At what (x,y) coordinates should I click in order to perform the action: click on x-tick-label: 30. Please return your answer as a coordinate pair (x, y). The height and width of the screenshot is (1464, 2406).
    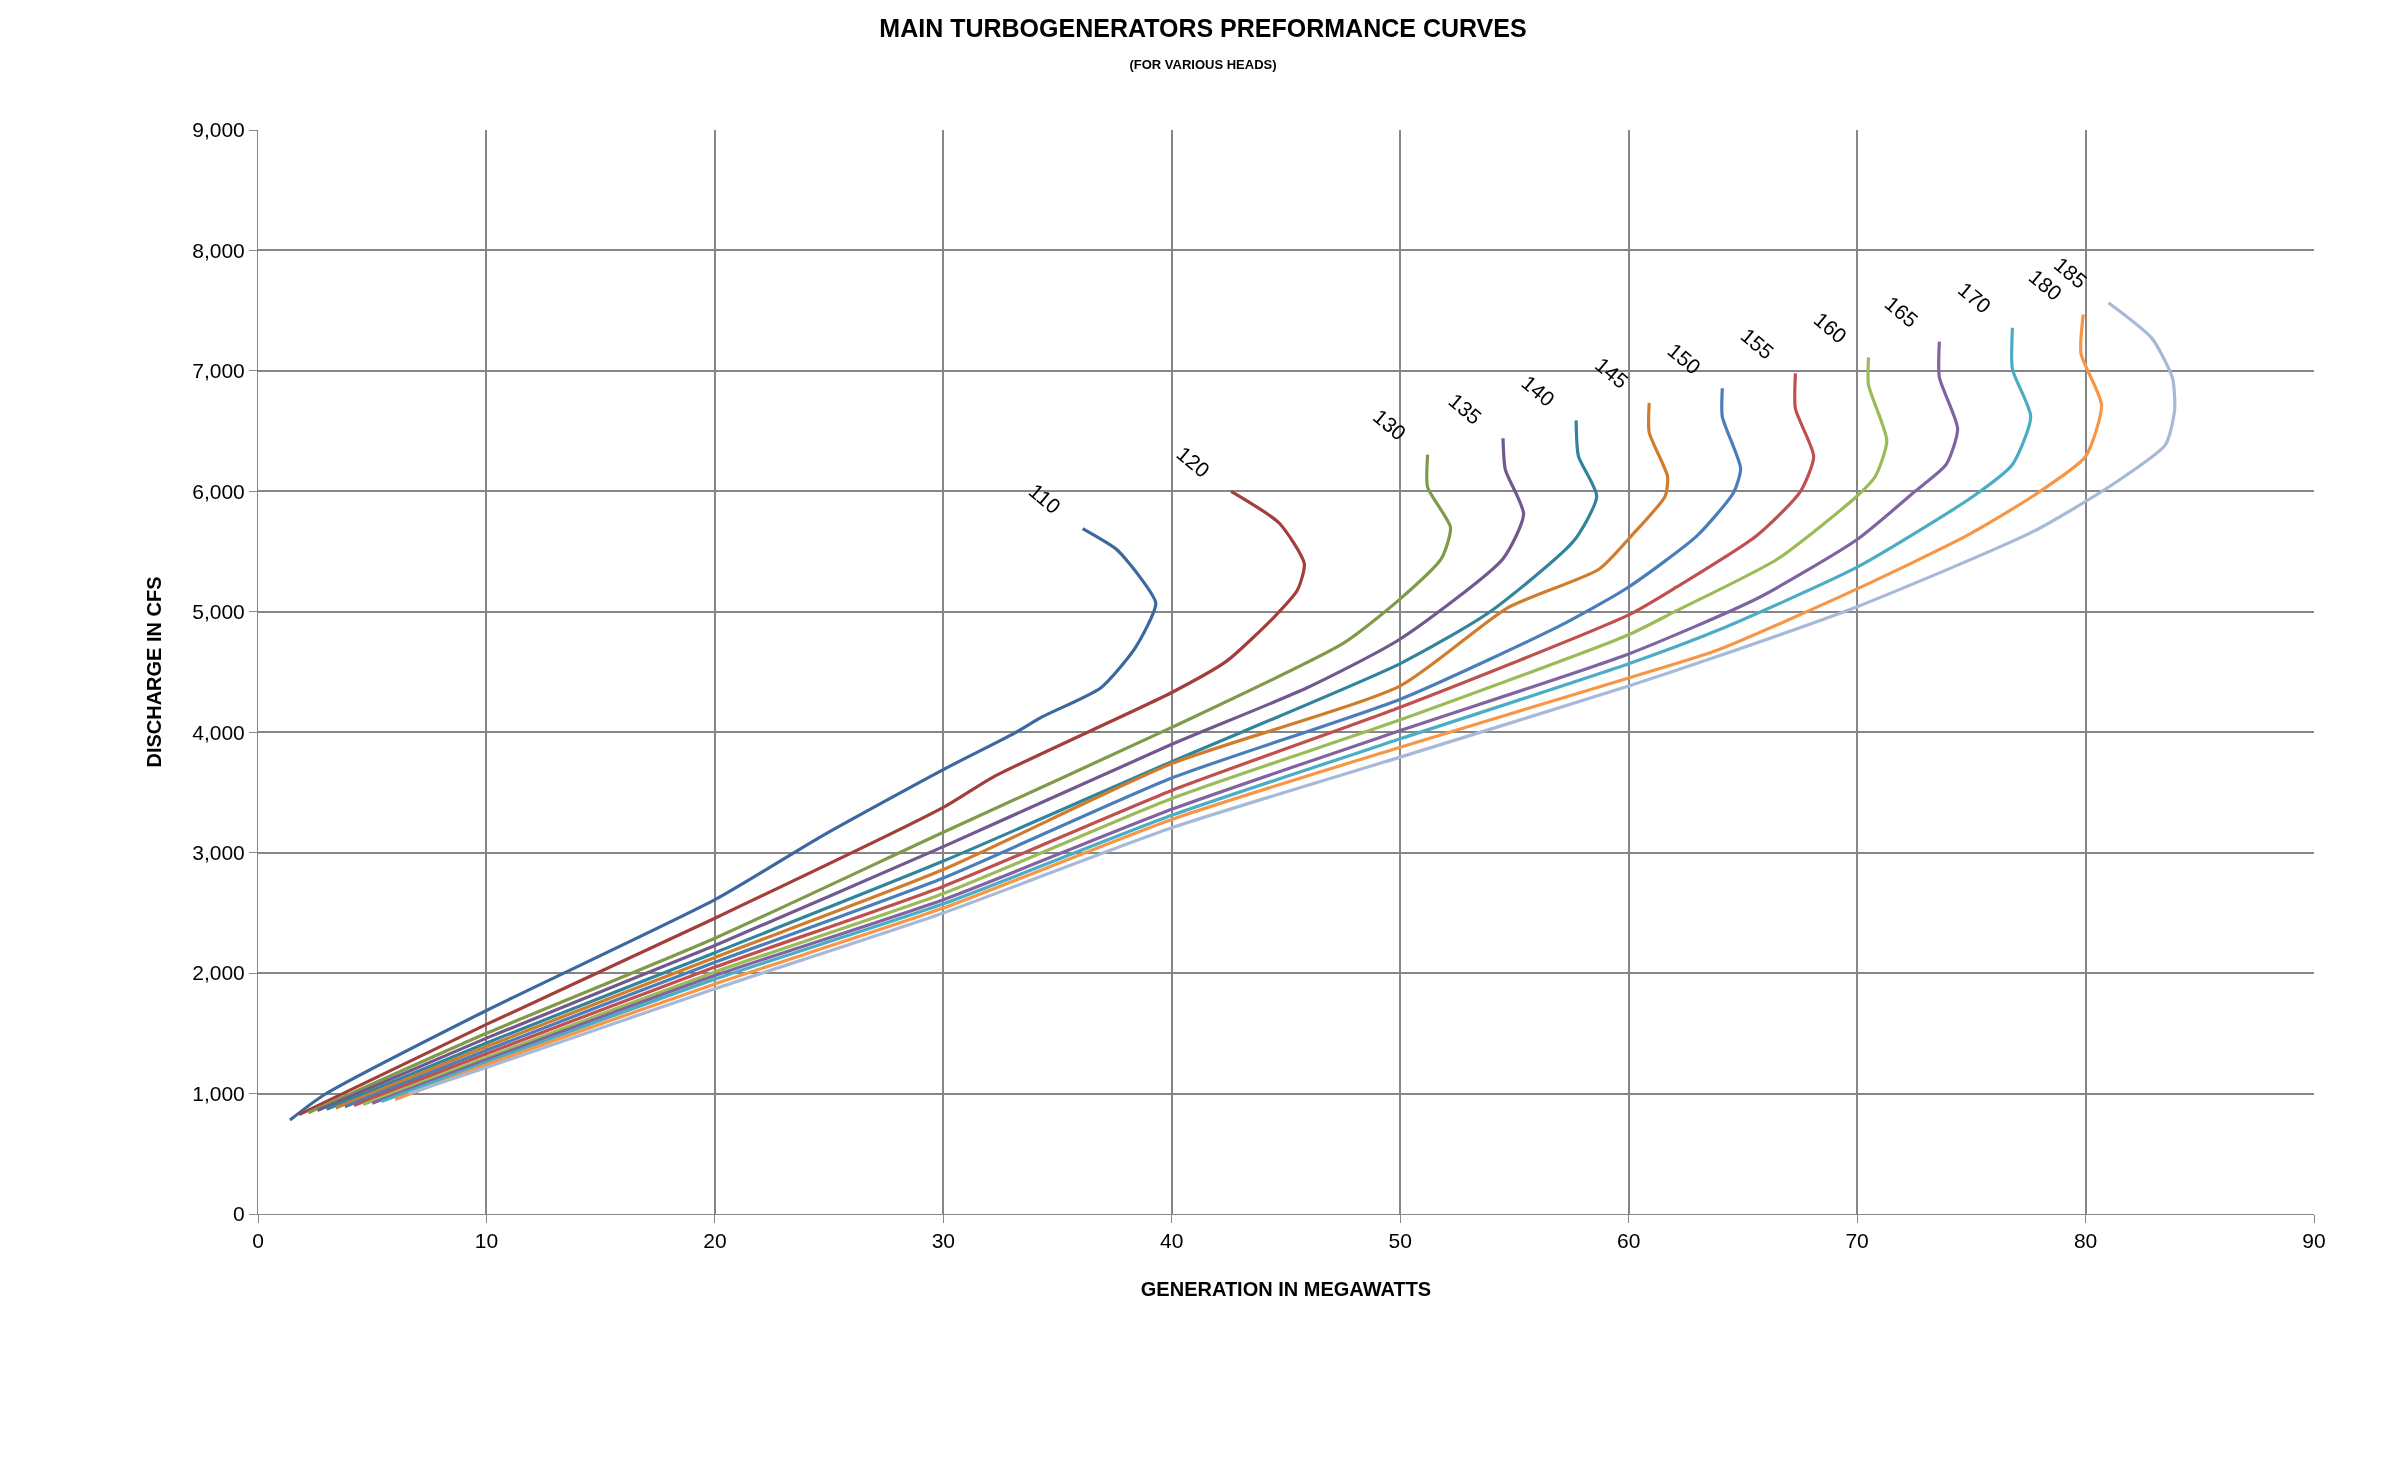
    Looking at the image, I should click on (943, 1241).